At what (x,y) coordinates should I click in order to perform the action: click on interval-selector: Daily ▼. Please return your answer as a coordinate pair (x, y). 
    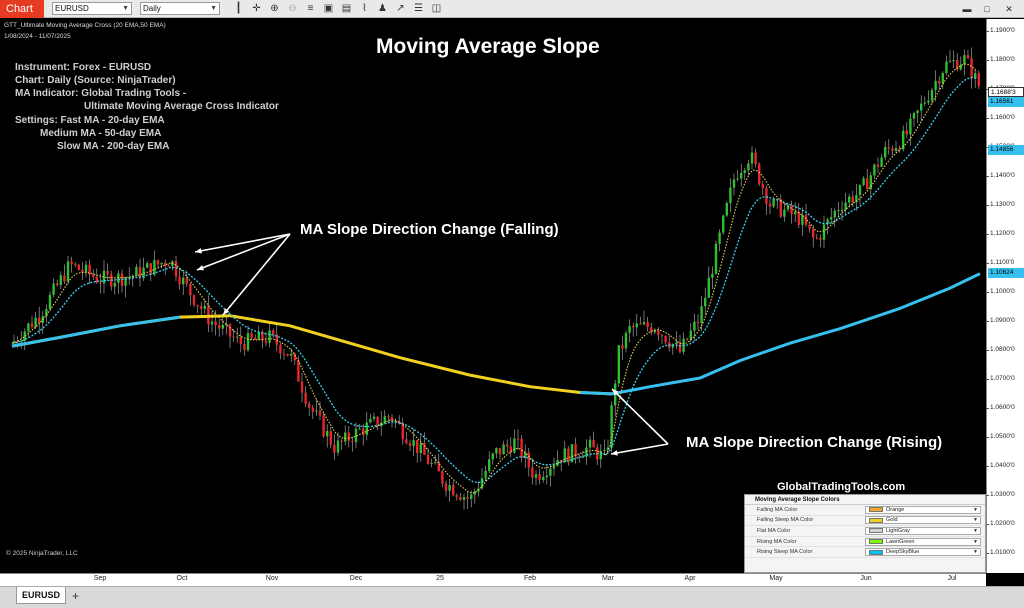
    Looking at the image, I should click on (180, 8).